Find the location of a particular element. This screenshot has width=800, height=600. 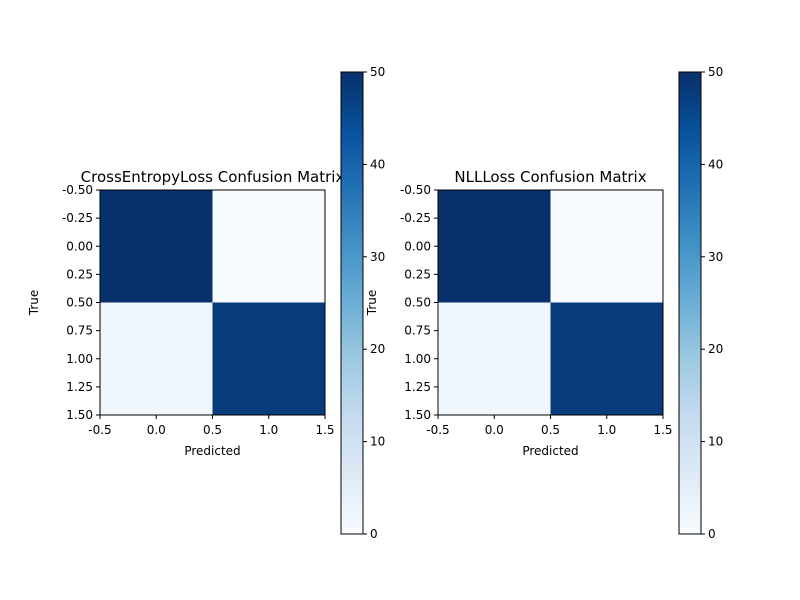

chart-title: CrossEntropyLoss Confusion Matrix is located at coordinates (213, 177).